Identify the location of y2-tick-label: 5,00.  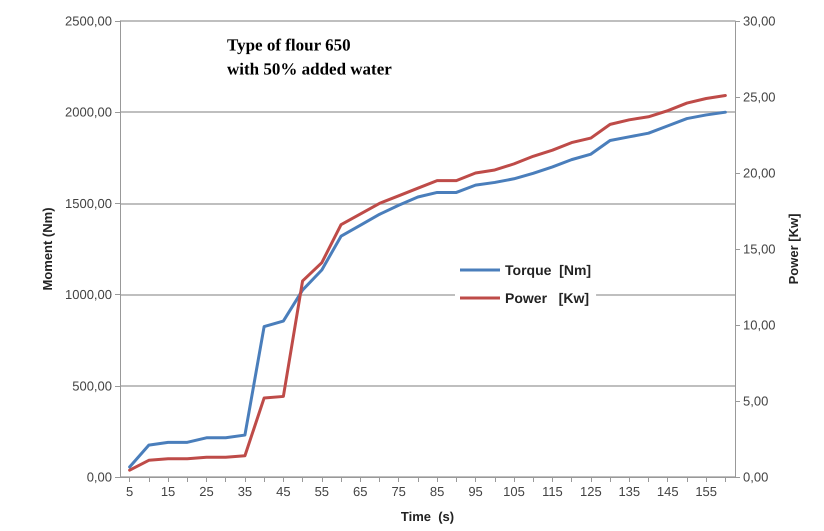
(755, 401).